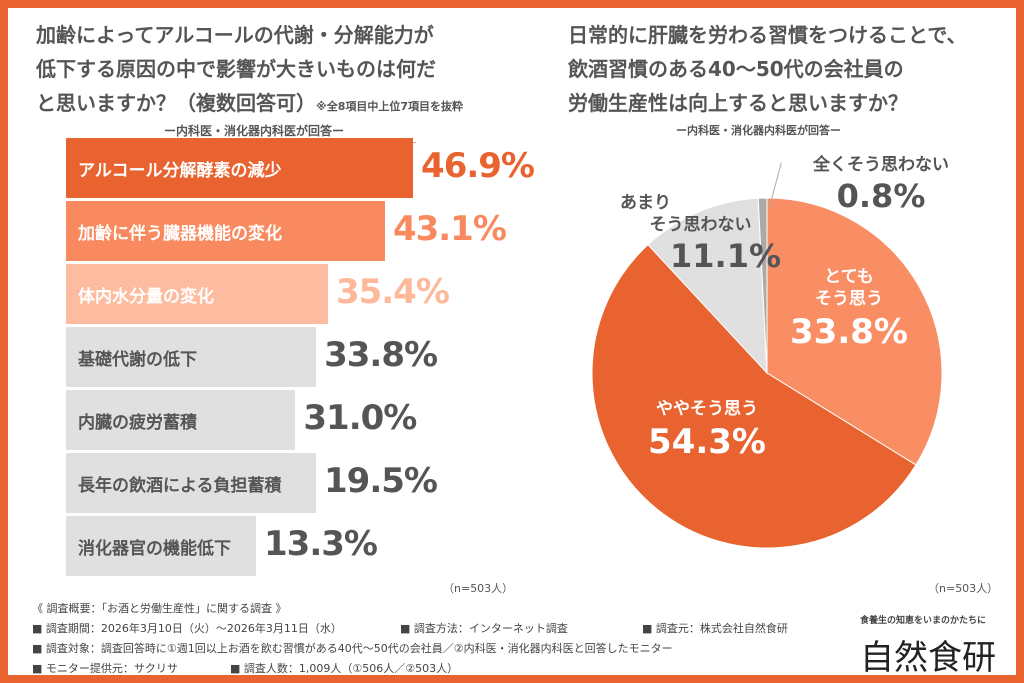  I want to click on left-subtitle: ー内科医・消化器内科医が回答ー, so click(254, 131).